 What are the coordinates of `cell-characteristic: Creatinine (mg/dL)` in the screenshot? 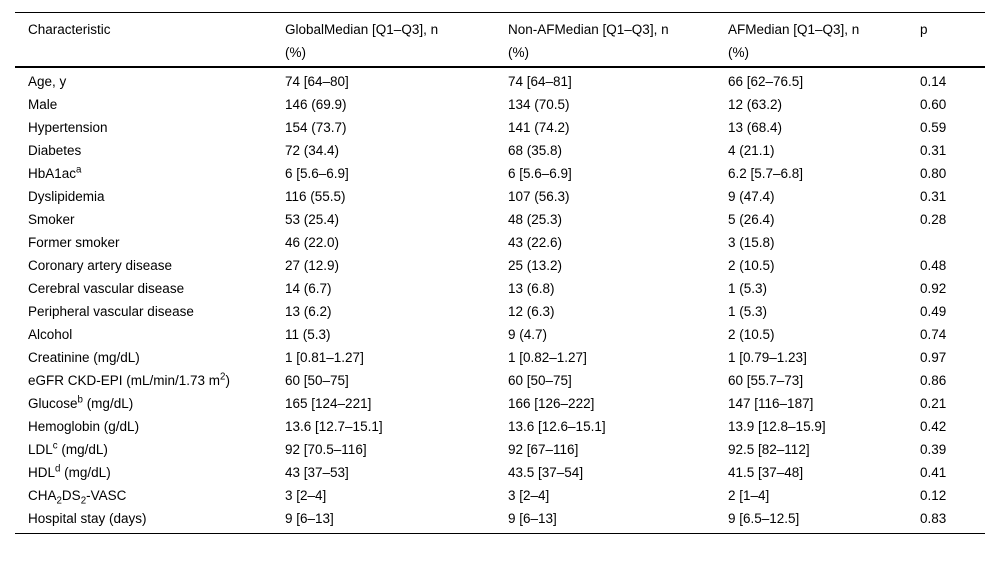 It's located at (84, 357).